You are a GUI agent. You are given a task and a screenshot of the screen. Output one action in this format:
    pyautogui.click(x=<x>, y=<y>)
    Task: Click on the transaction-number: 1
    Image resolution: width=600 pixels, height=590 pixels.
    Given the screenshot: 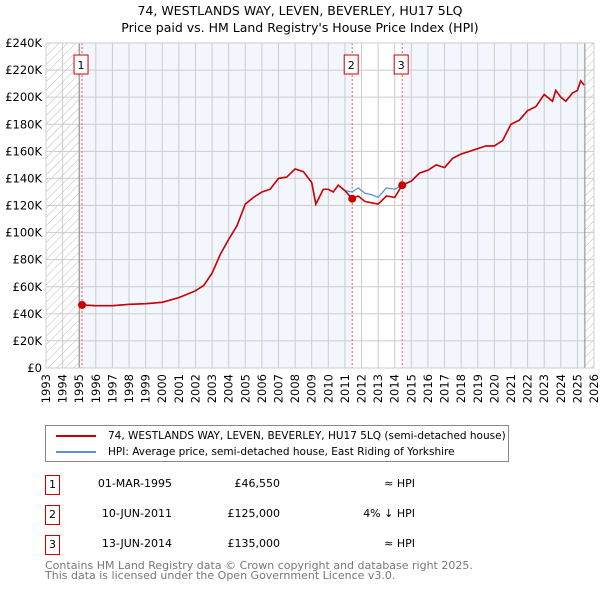 What is the action you would take?
    pyautogui.click(x=52, y=485)
    